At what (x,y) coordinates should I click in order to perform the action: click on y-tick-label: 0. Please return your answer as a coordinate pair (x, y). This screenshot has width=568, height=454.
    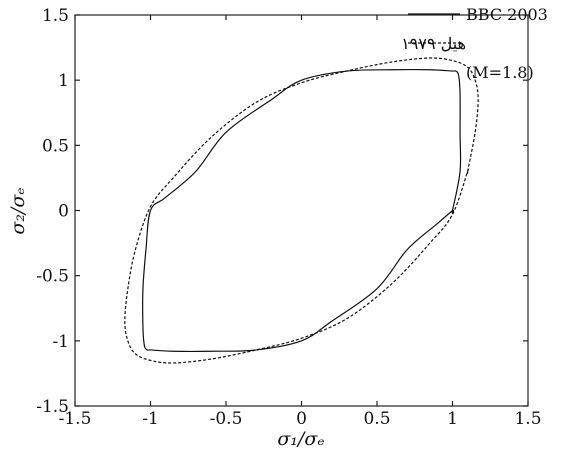
    Looking at the image, I should click on (63, 212).